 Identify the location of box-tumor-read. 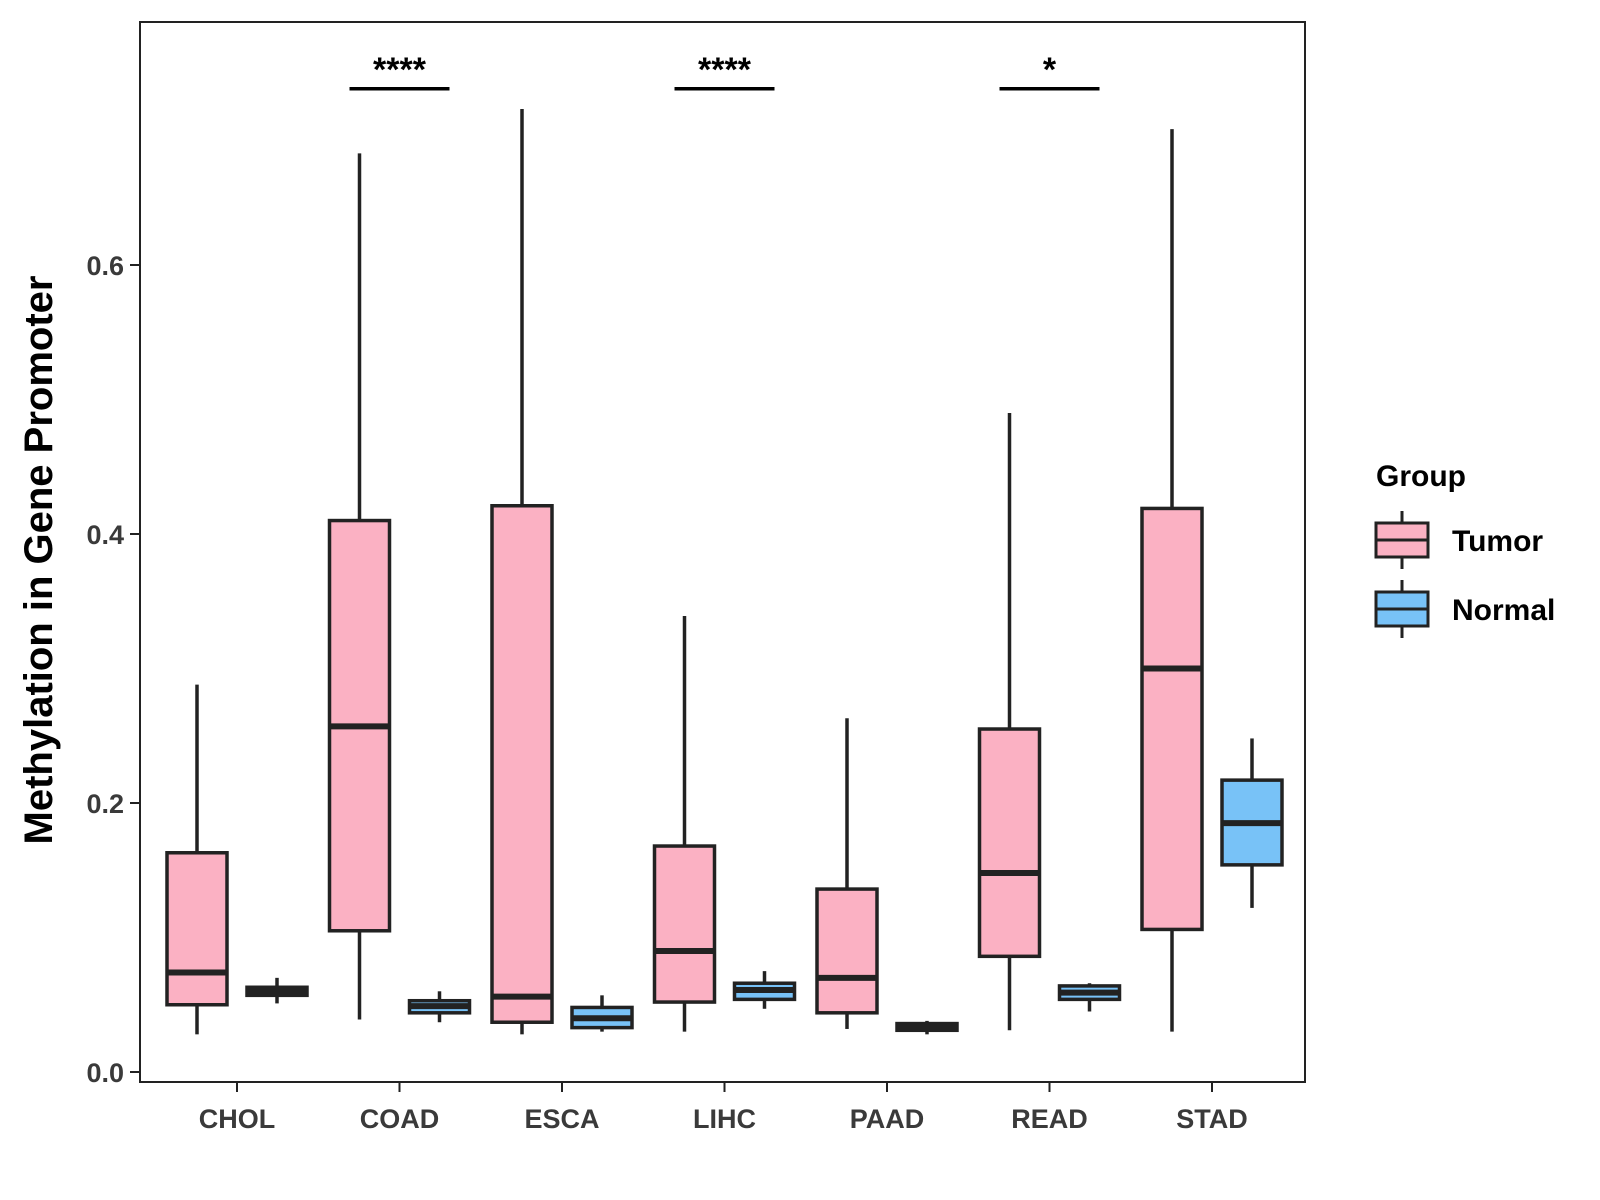
(1009, 721).